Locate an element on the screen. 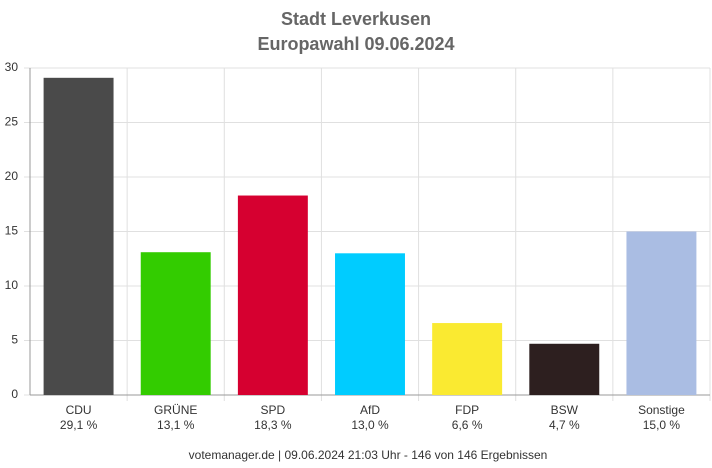  chart-title: Stadt Leverkusen is located at coordinates (356, 19).